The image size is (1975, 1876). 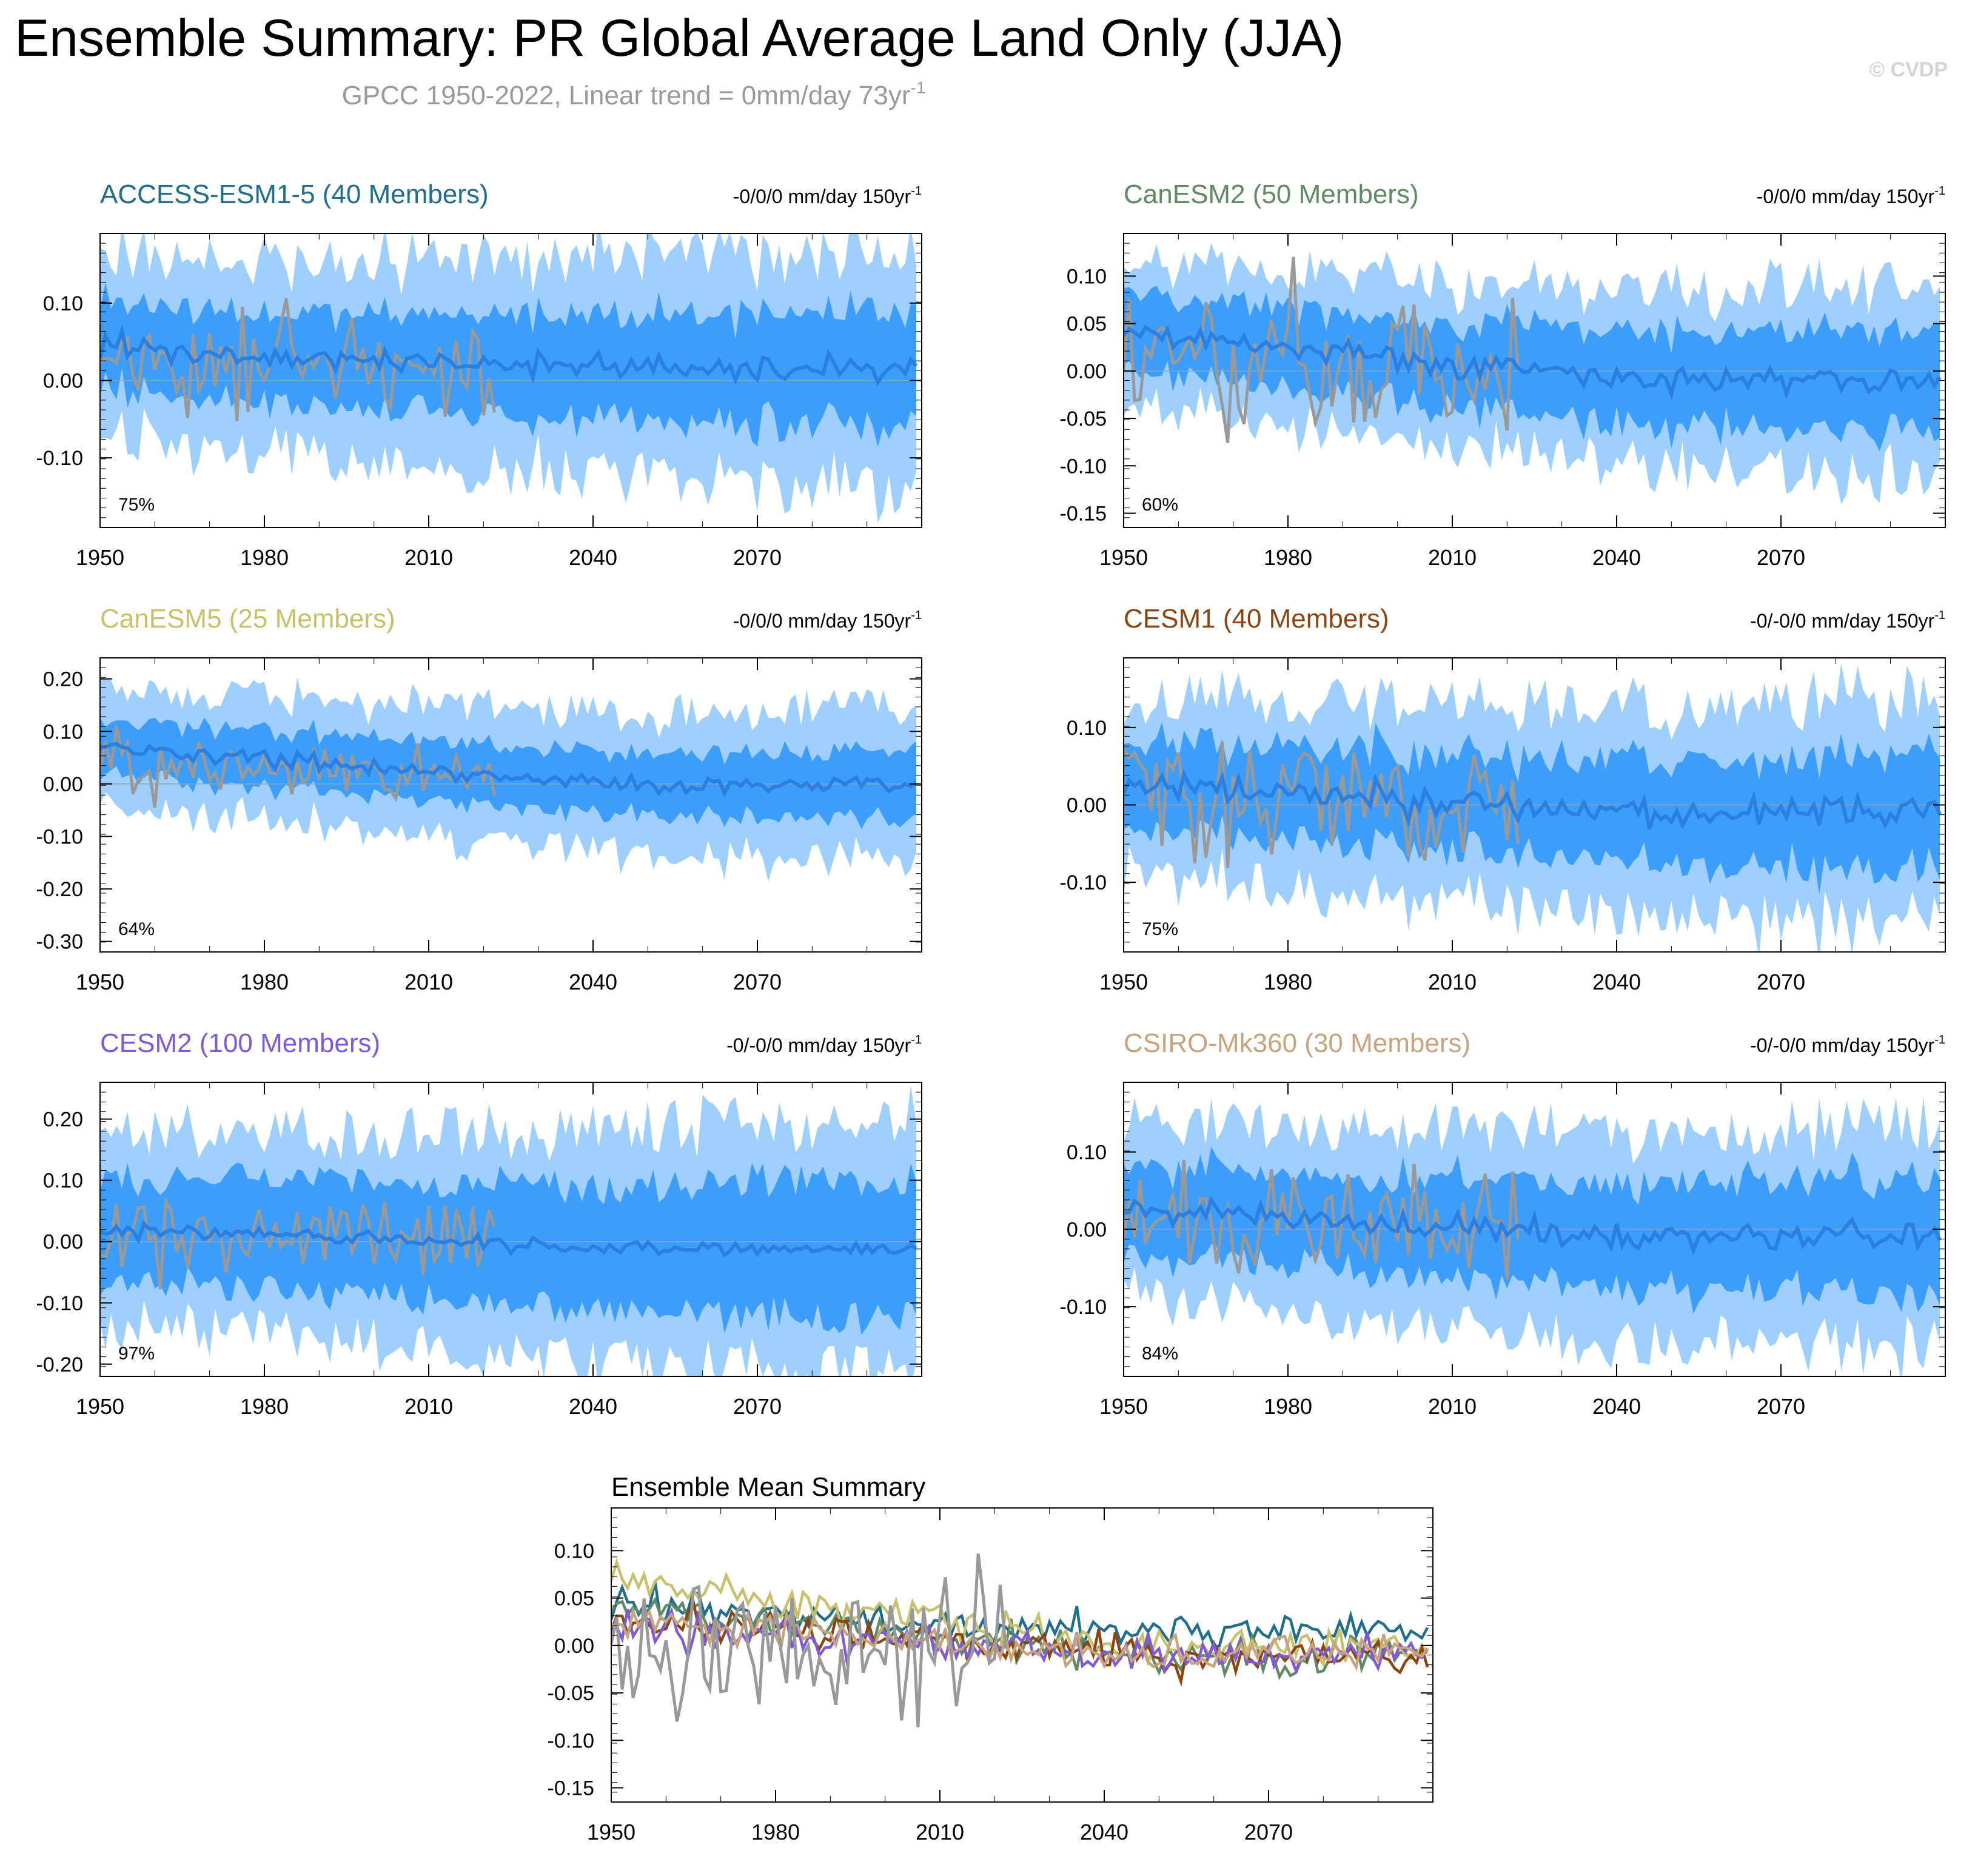 What do you see at coordinates (1160, 1354) in the screenshot?
I see `panel-percent-label: 84%` at bounding box center [1160, 1354].